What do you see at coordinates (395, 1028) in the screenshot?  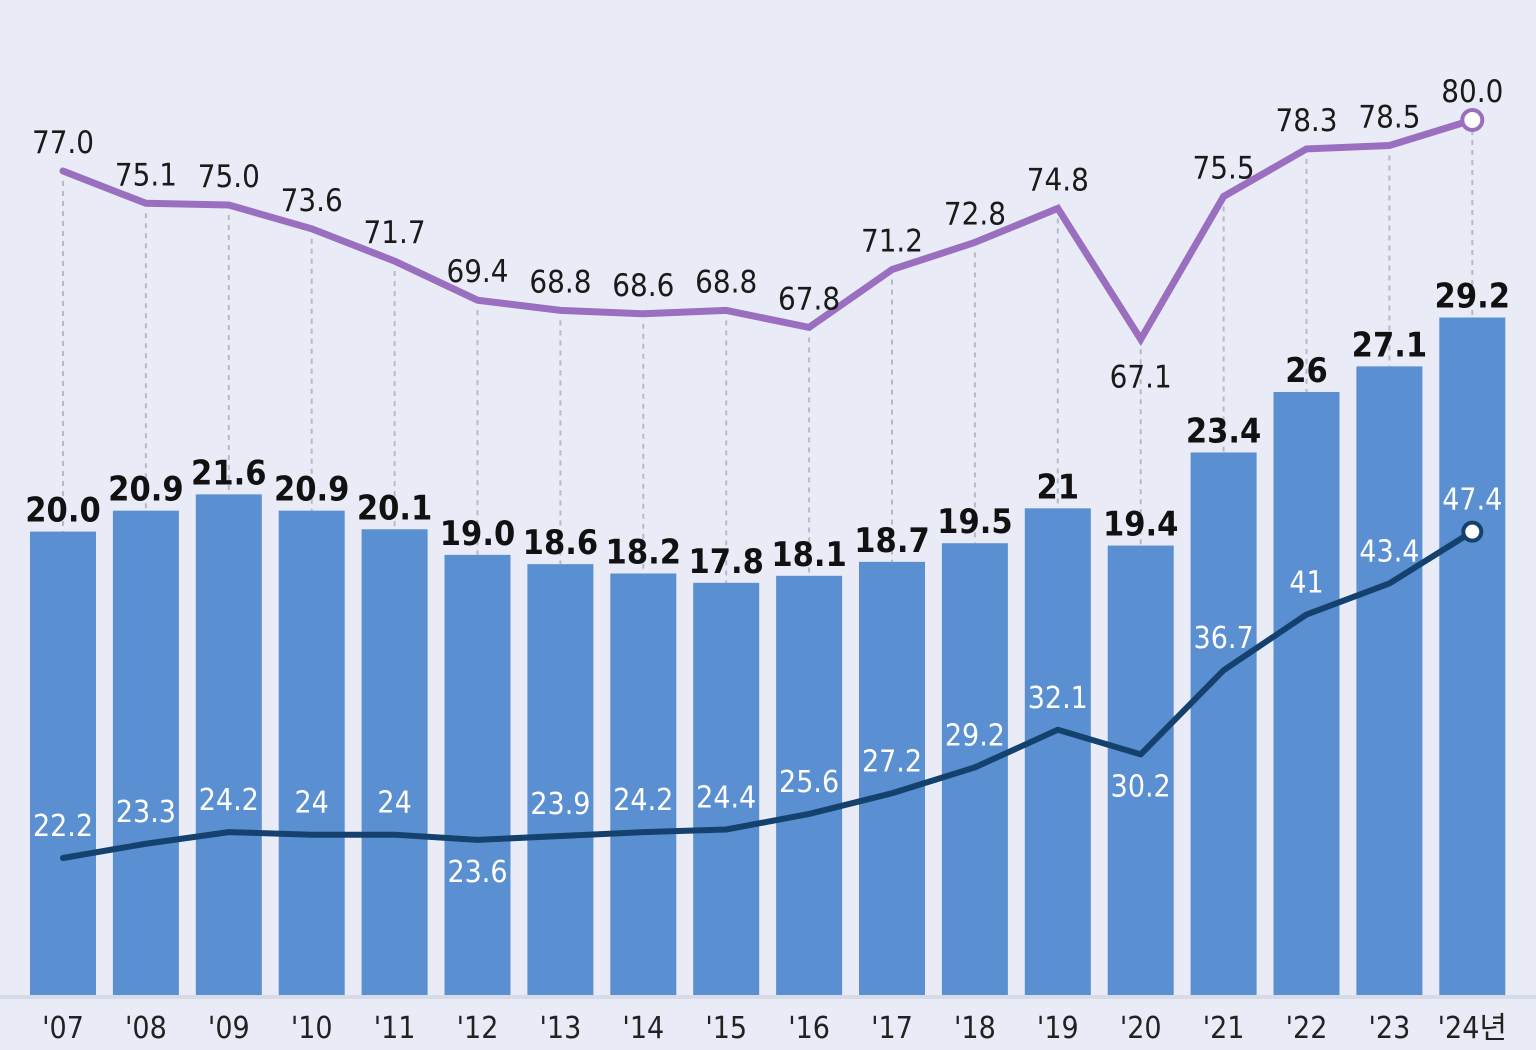 I see `x-tick-label: '11` at bounding box center [395, 1028].